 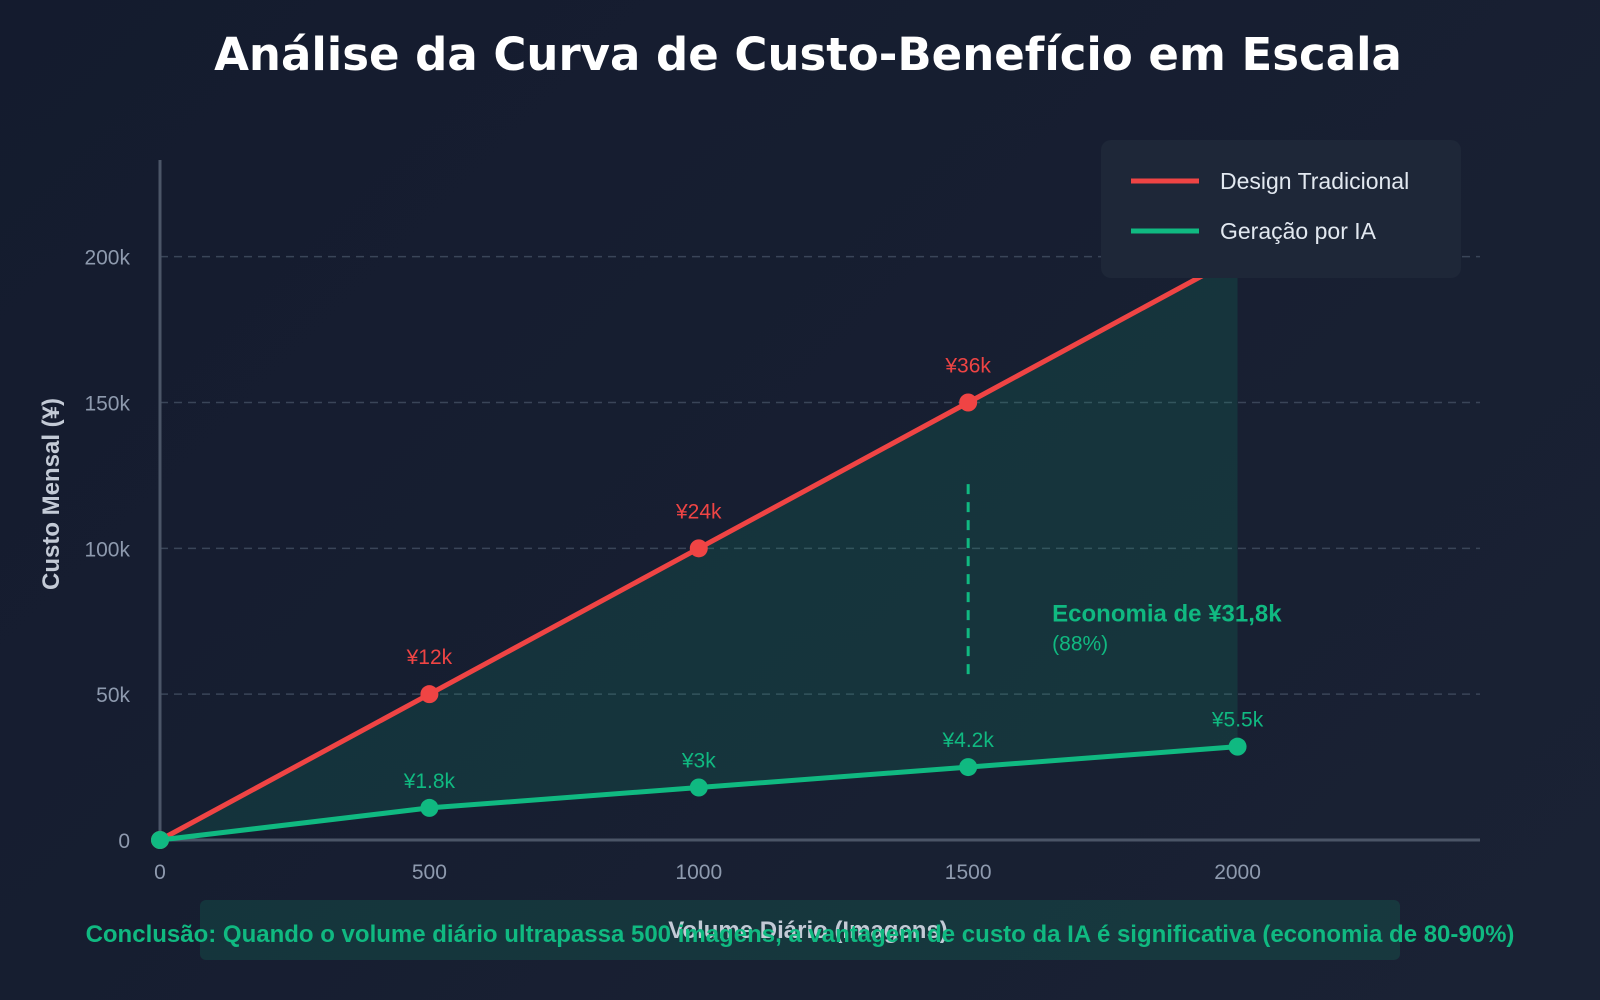 I want to click on data-label: ¥24k, so click(x=698, y=511).